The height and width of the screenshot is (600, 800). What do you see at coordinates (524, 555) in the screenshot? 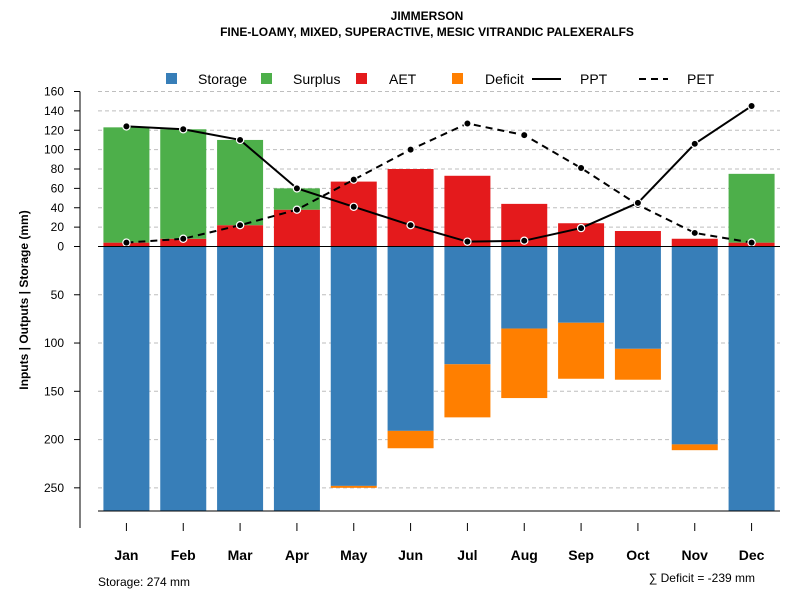
I see `x-tick-label-aug: Aug` at bounding box center [524, 555].